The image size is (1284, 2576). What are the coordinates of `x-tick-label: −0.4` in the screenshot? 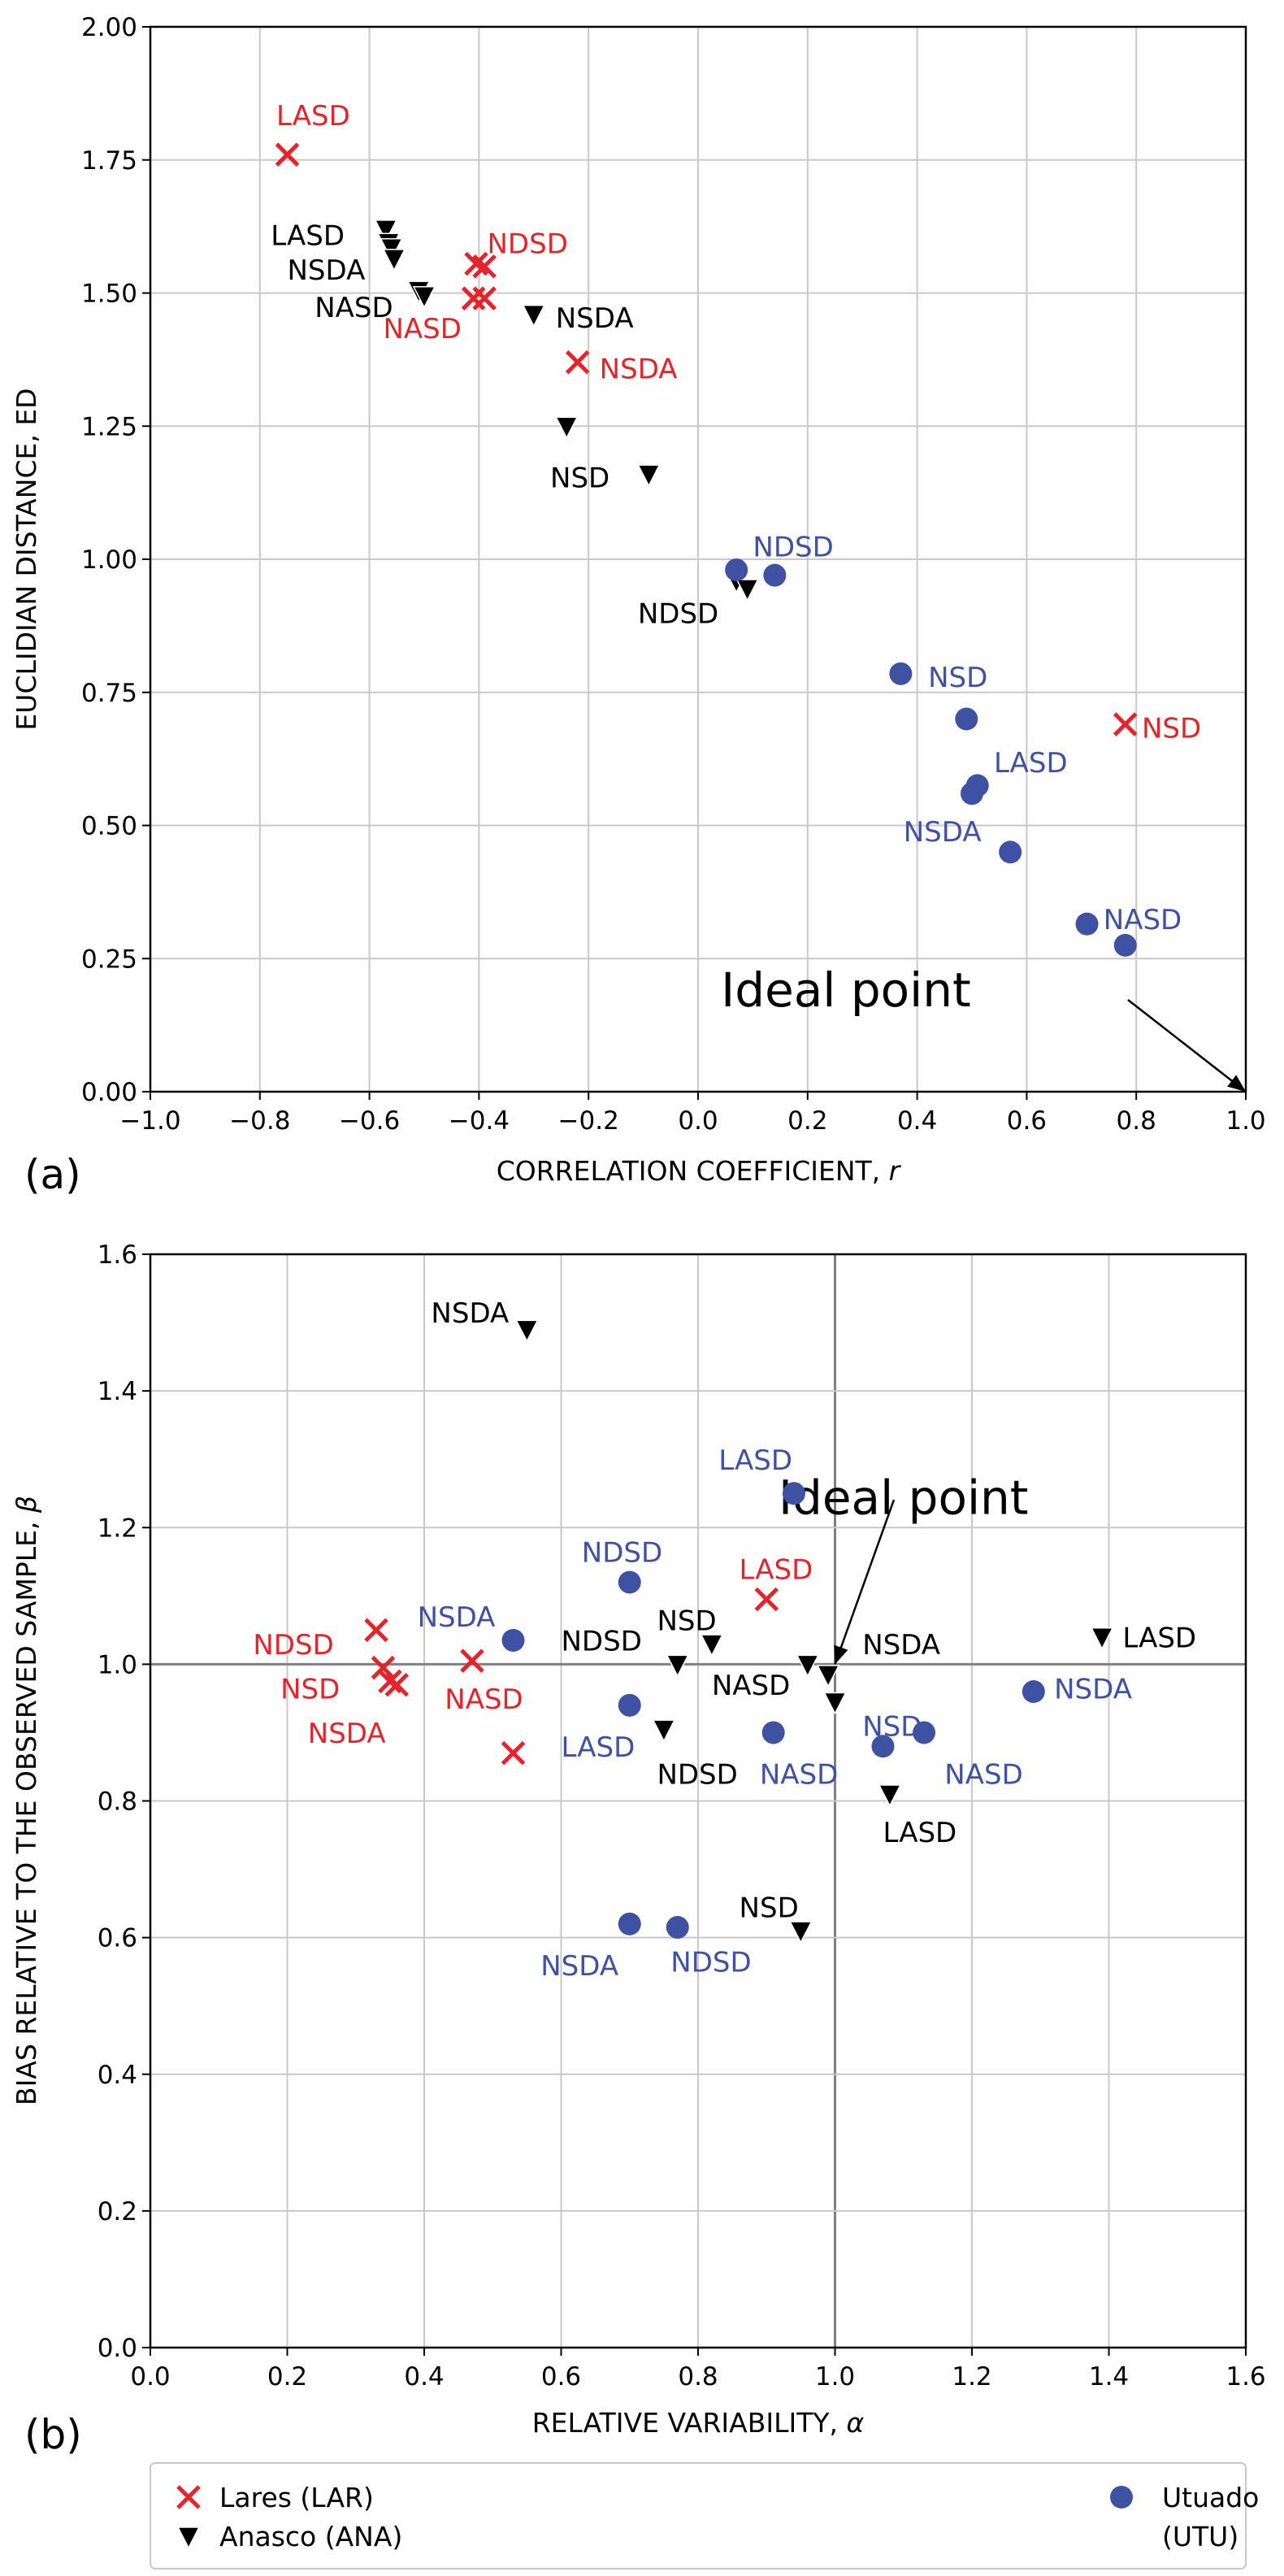 It's located at (479, 1121).